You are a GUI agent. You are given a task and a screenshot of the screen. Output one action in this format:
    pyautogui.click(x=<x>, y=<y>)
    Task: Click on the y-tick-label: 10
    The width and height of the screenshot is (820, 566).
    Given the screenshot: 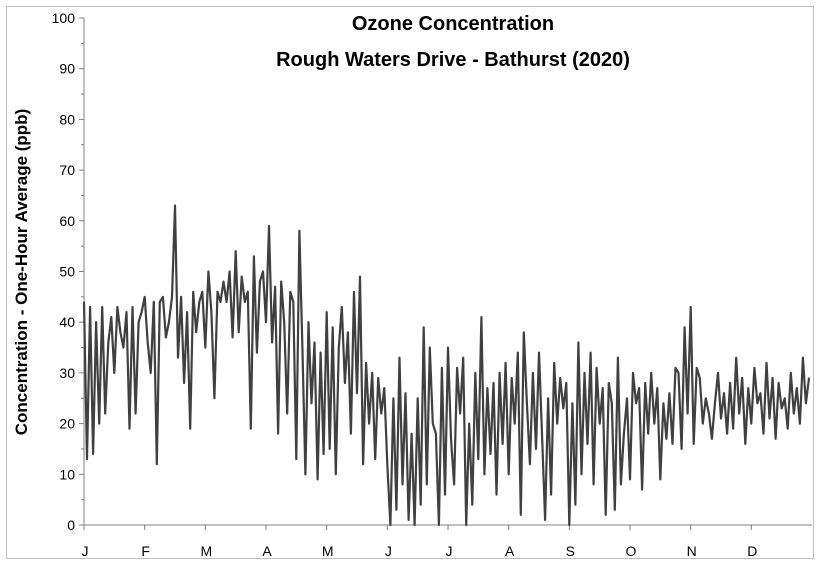 What is the action you would take?
    pyautogui.click(x=67, y=474)
    